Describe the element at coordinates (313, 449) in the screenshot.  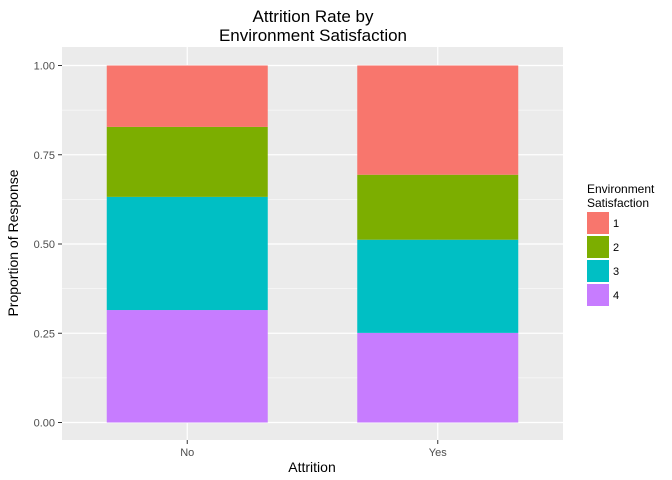
I see `x-axis: No Yes` at that location.